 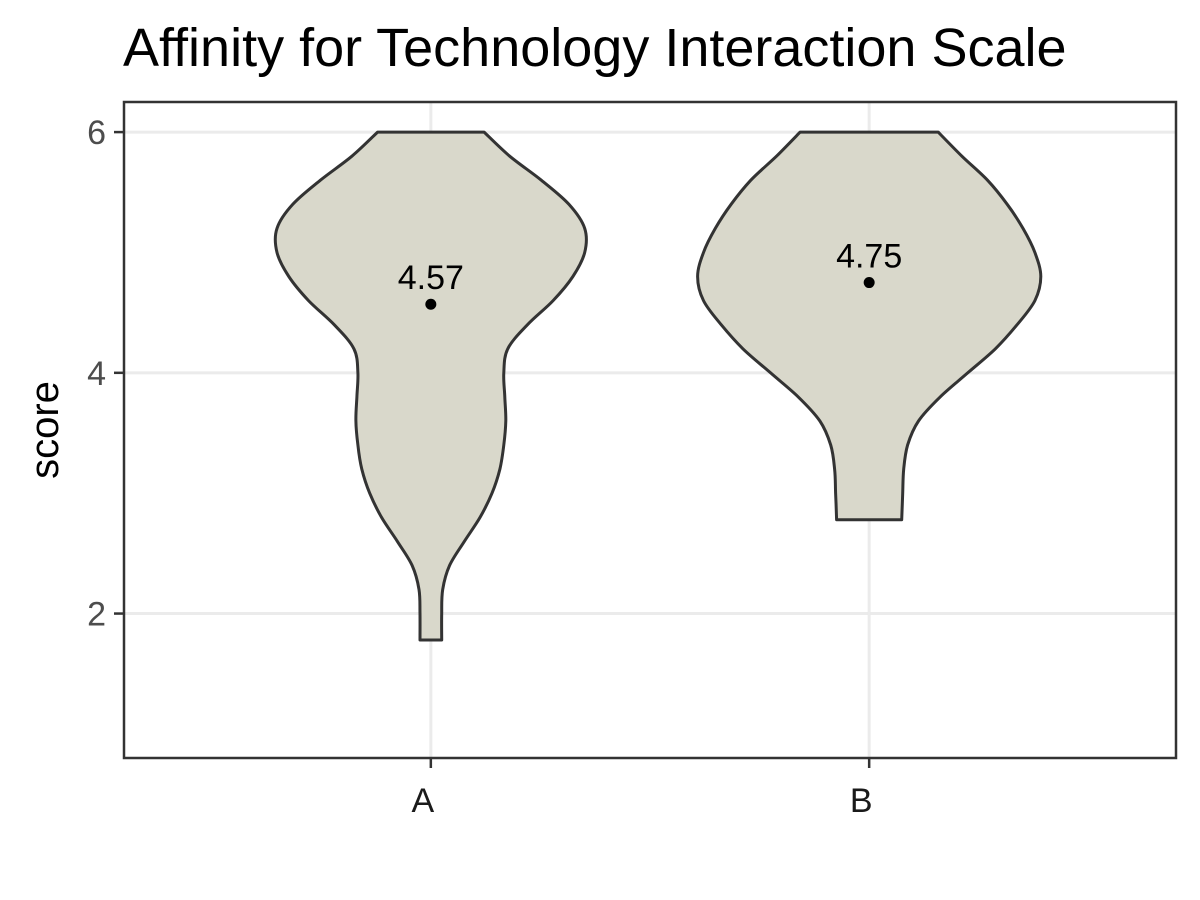 What do you see at coordinates (869, 326) in the screenshot?
I see `violin-b` at bounding box center [869, 326].